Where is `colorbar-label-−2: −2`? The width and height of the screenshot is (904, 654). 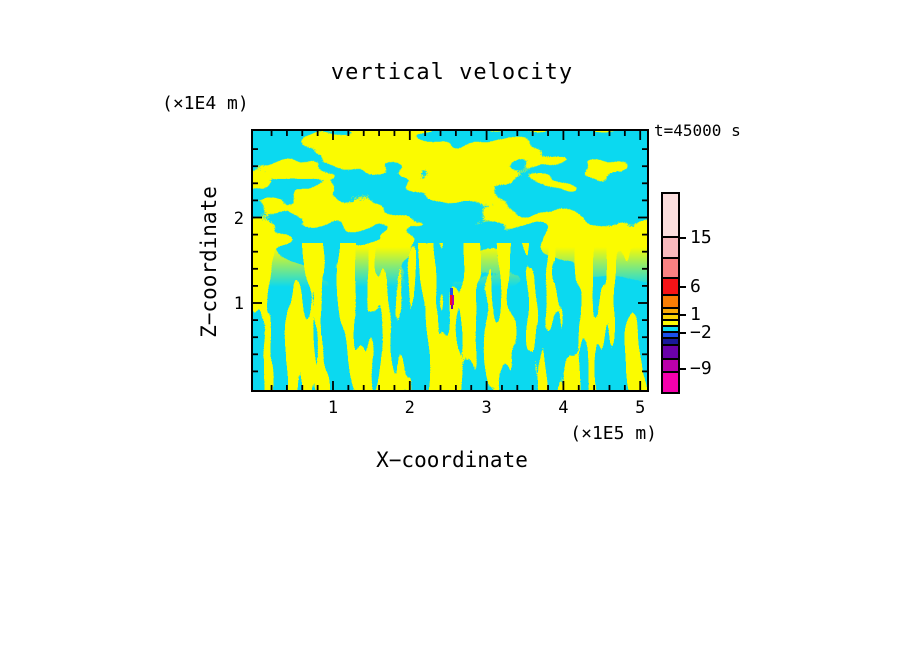 colorbar-label-−2: −2 is located at coordinates (701, 332).